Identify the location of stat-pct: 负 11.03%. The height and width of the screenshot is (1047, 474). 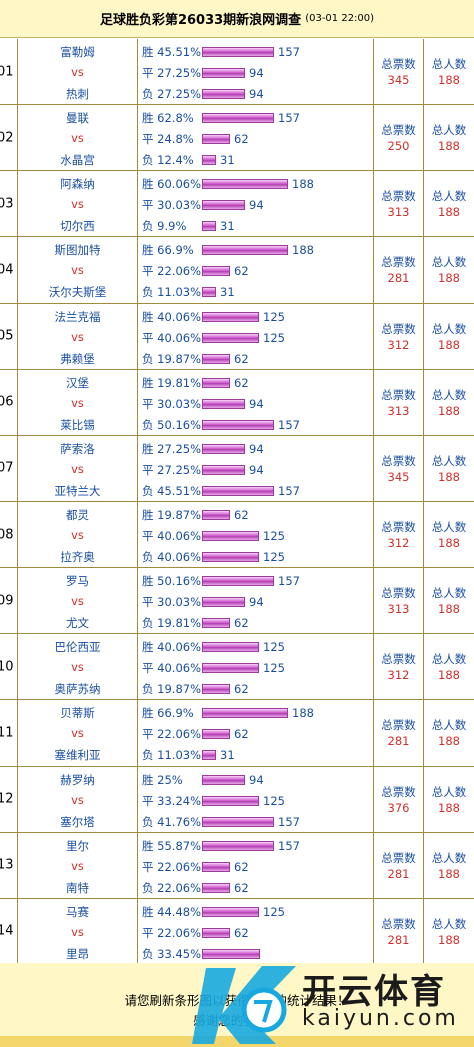
(172, 292).